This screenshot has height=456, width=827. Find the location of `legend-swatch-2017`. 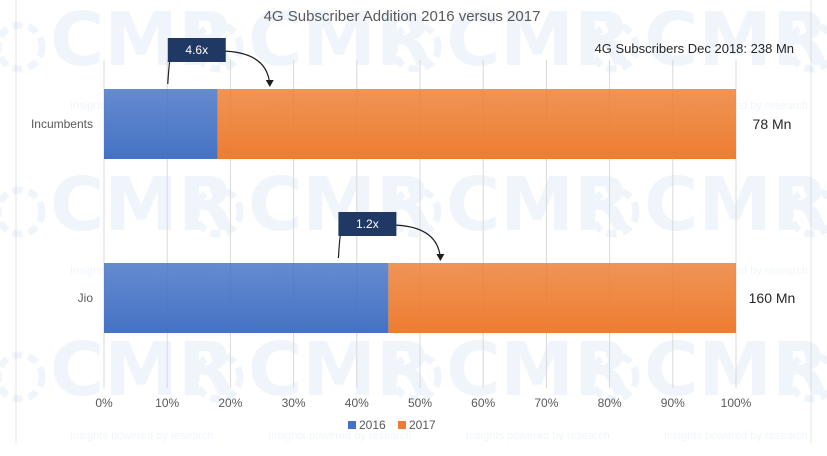

legend-swatch-2017 is located at coordinates (402, 425).